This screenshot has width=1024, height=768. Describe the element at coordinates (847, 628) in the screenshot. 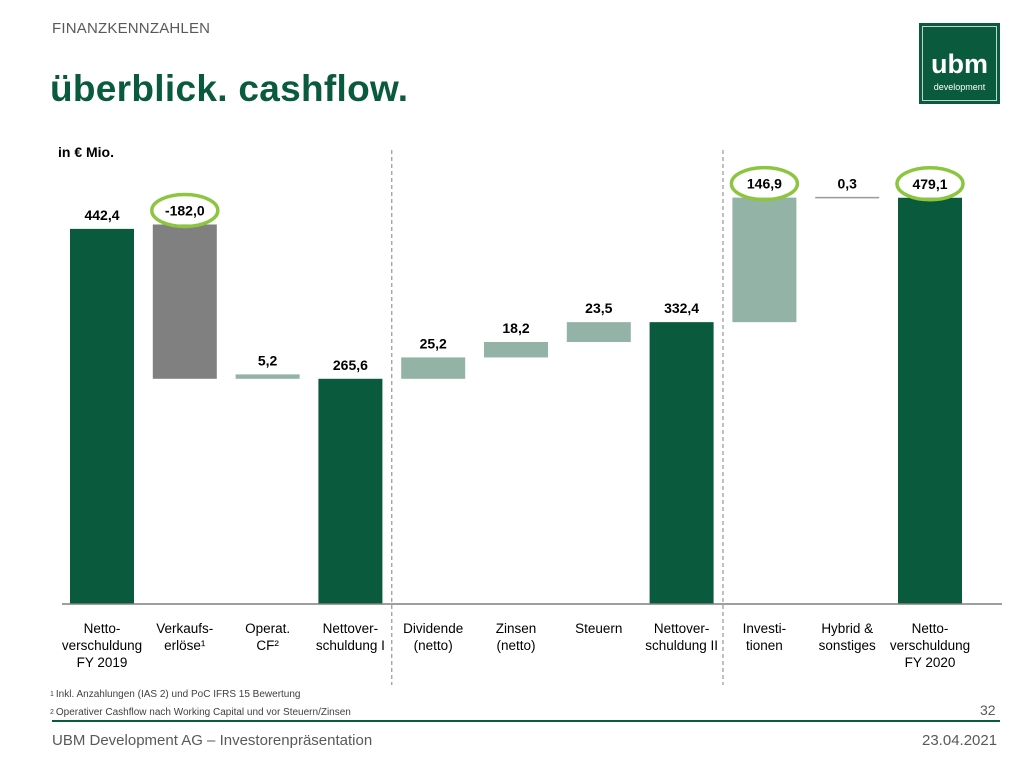

I see `category-label-line: Hybrid &` at that location.